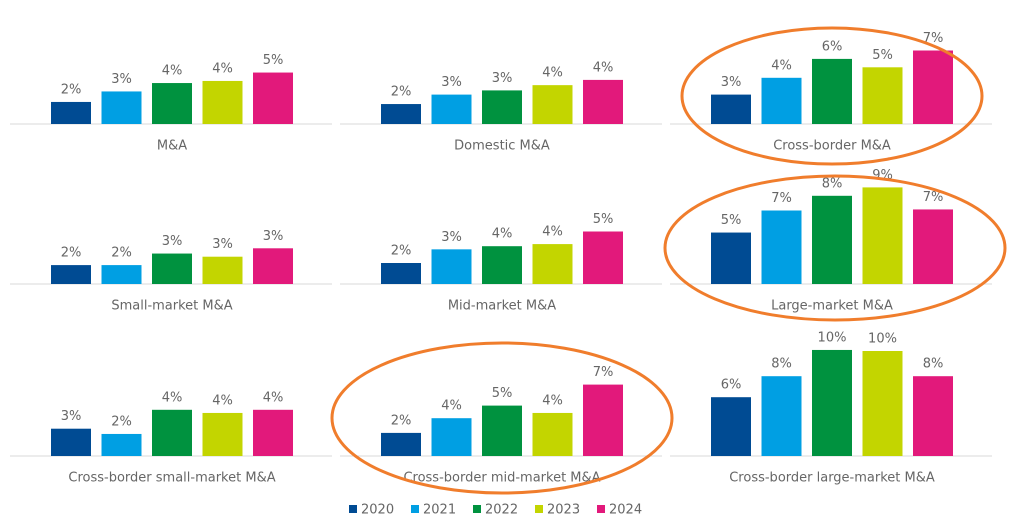  What do you see at coordinates (781, 364) in the screenshot?
I see `value-label: 8%` at bounding box center [781, 364].